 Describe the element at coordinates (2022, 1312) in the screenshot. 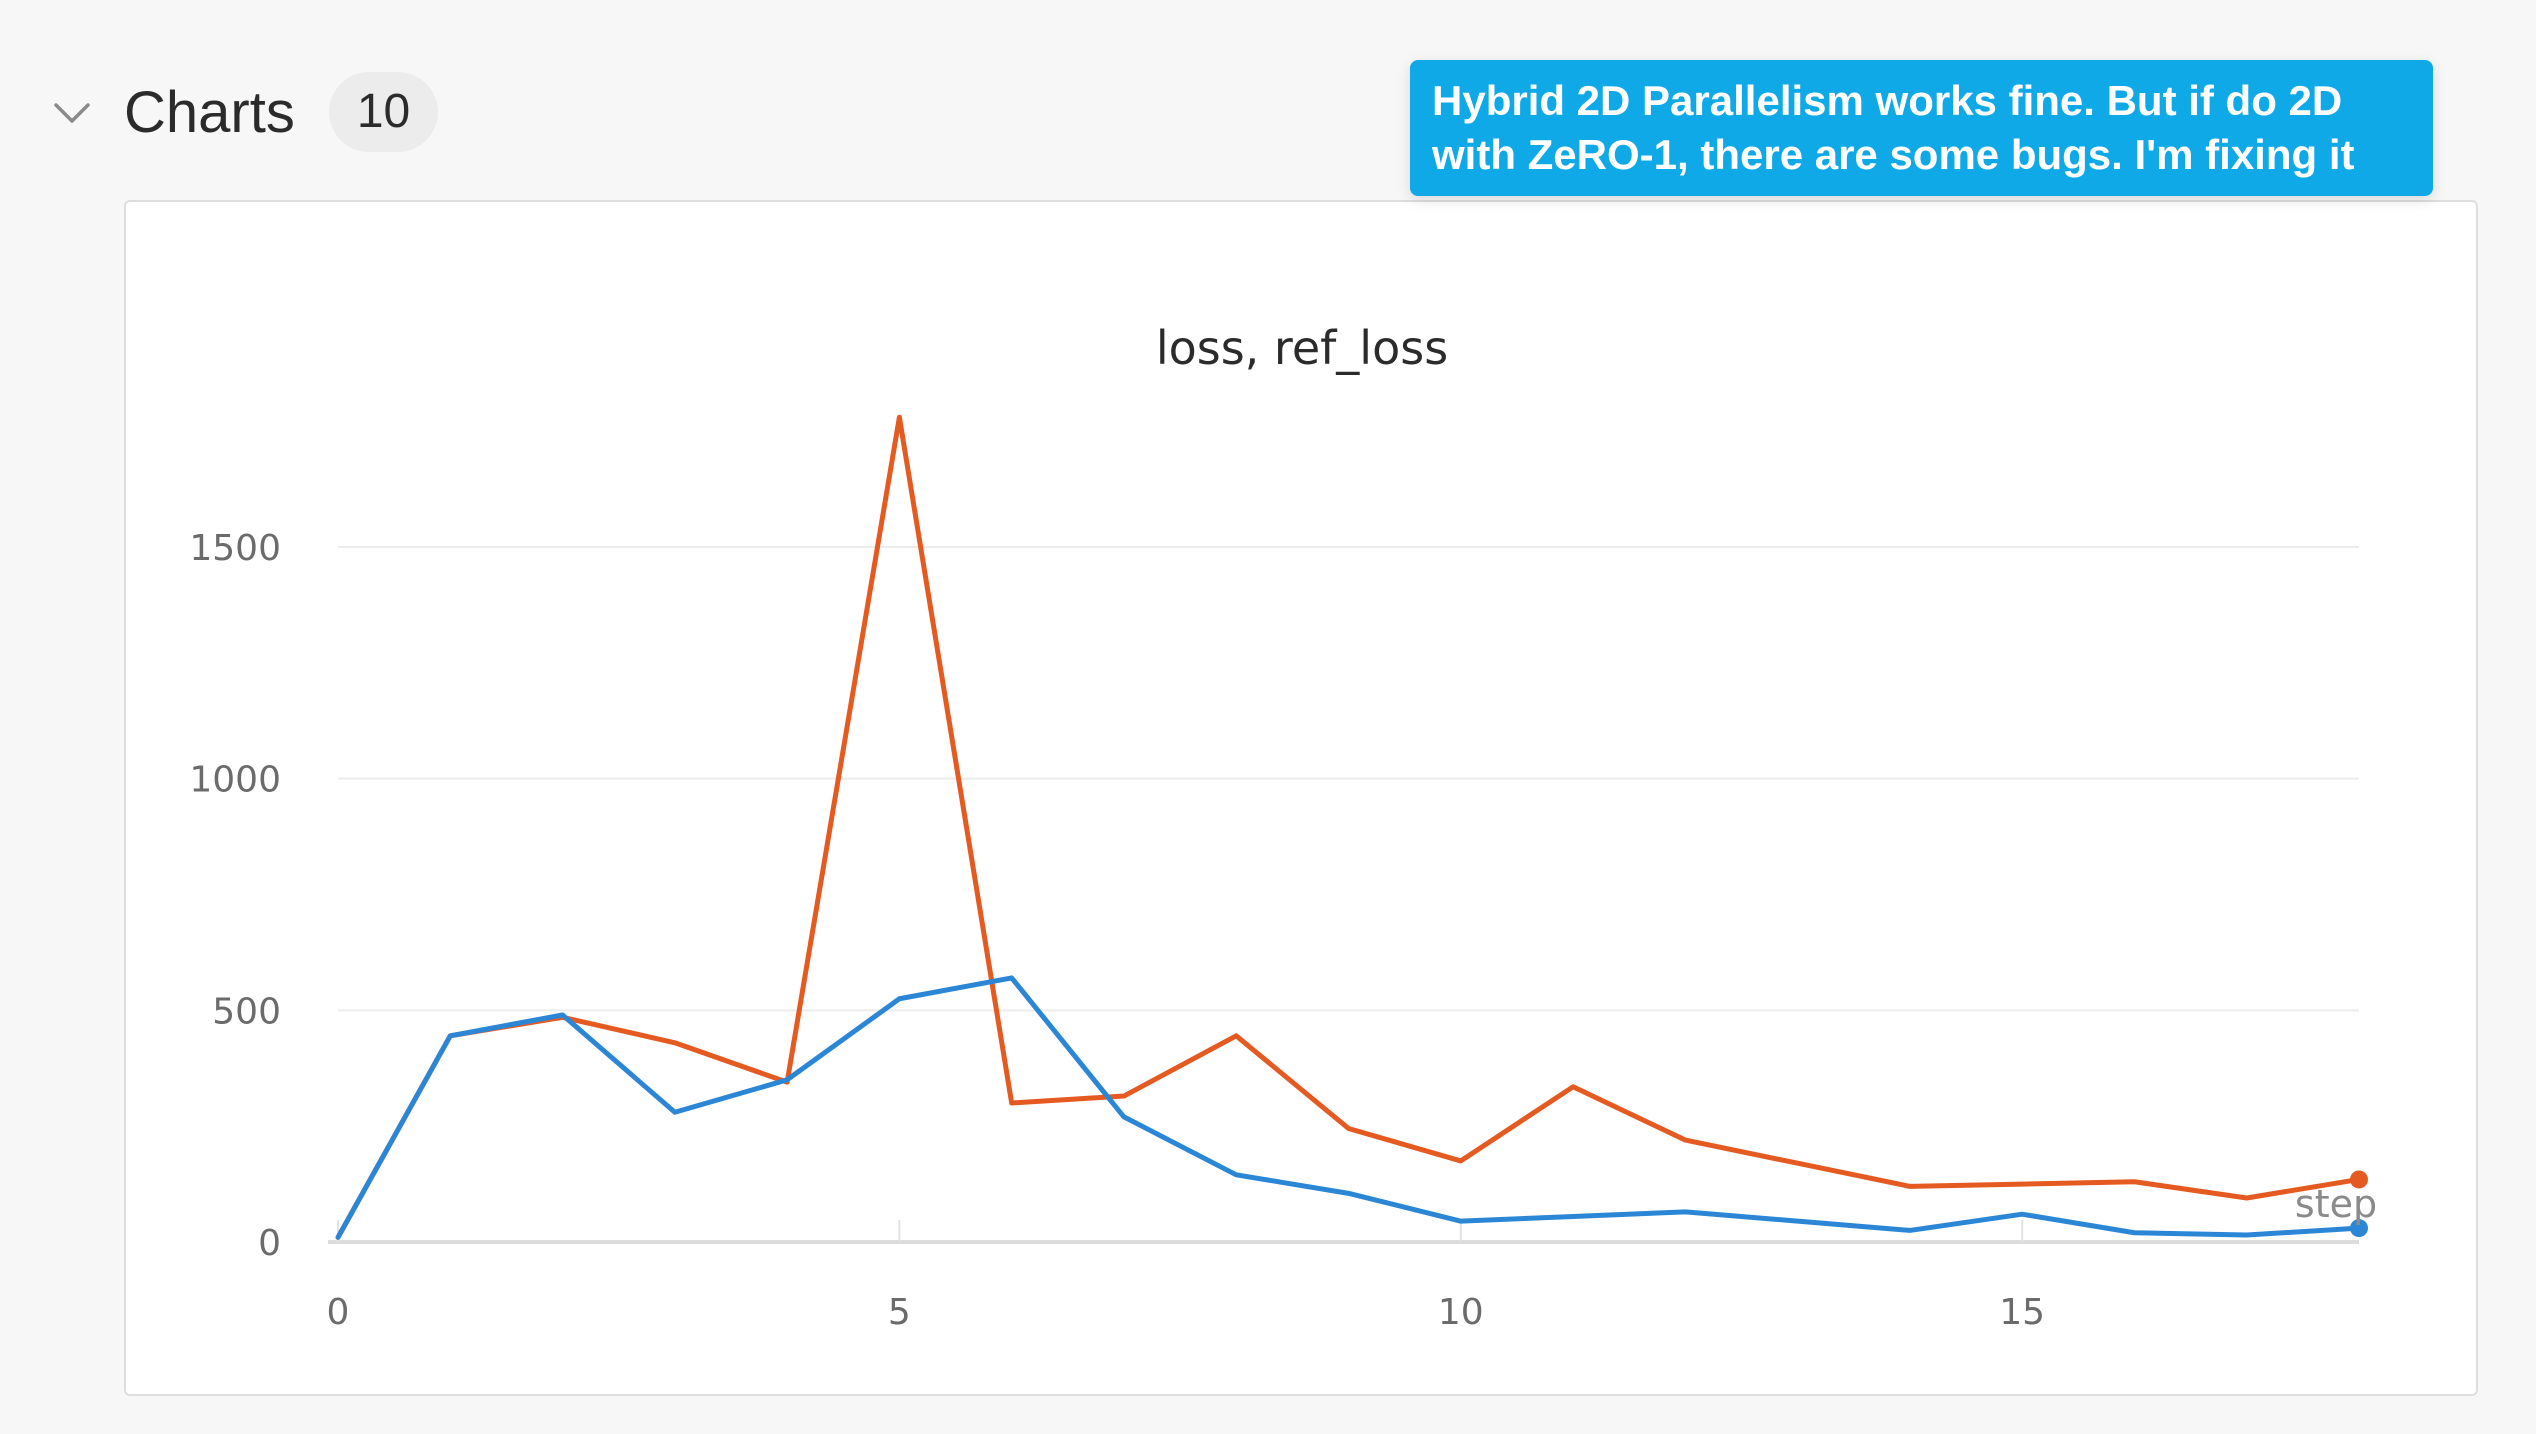

I see `x-tick-label: 15` at that location.